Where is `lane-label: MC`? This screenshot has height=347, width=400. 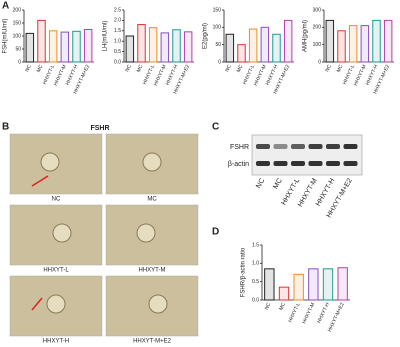
lane-label: MC is located at coordinates (278, 183).